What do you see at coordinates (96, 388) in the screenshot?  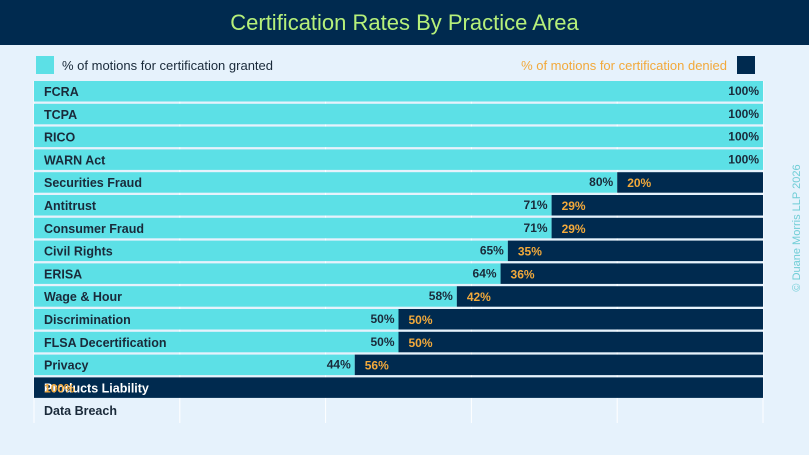 I see `category-label: Products Liability` at bounding box center [96, 388].